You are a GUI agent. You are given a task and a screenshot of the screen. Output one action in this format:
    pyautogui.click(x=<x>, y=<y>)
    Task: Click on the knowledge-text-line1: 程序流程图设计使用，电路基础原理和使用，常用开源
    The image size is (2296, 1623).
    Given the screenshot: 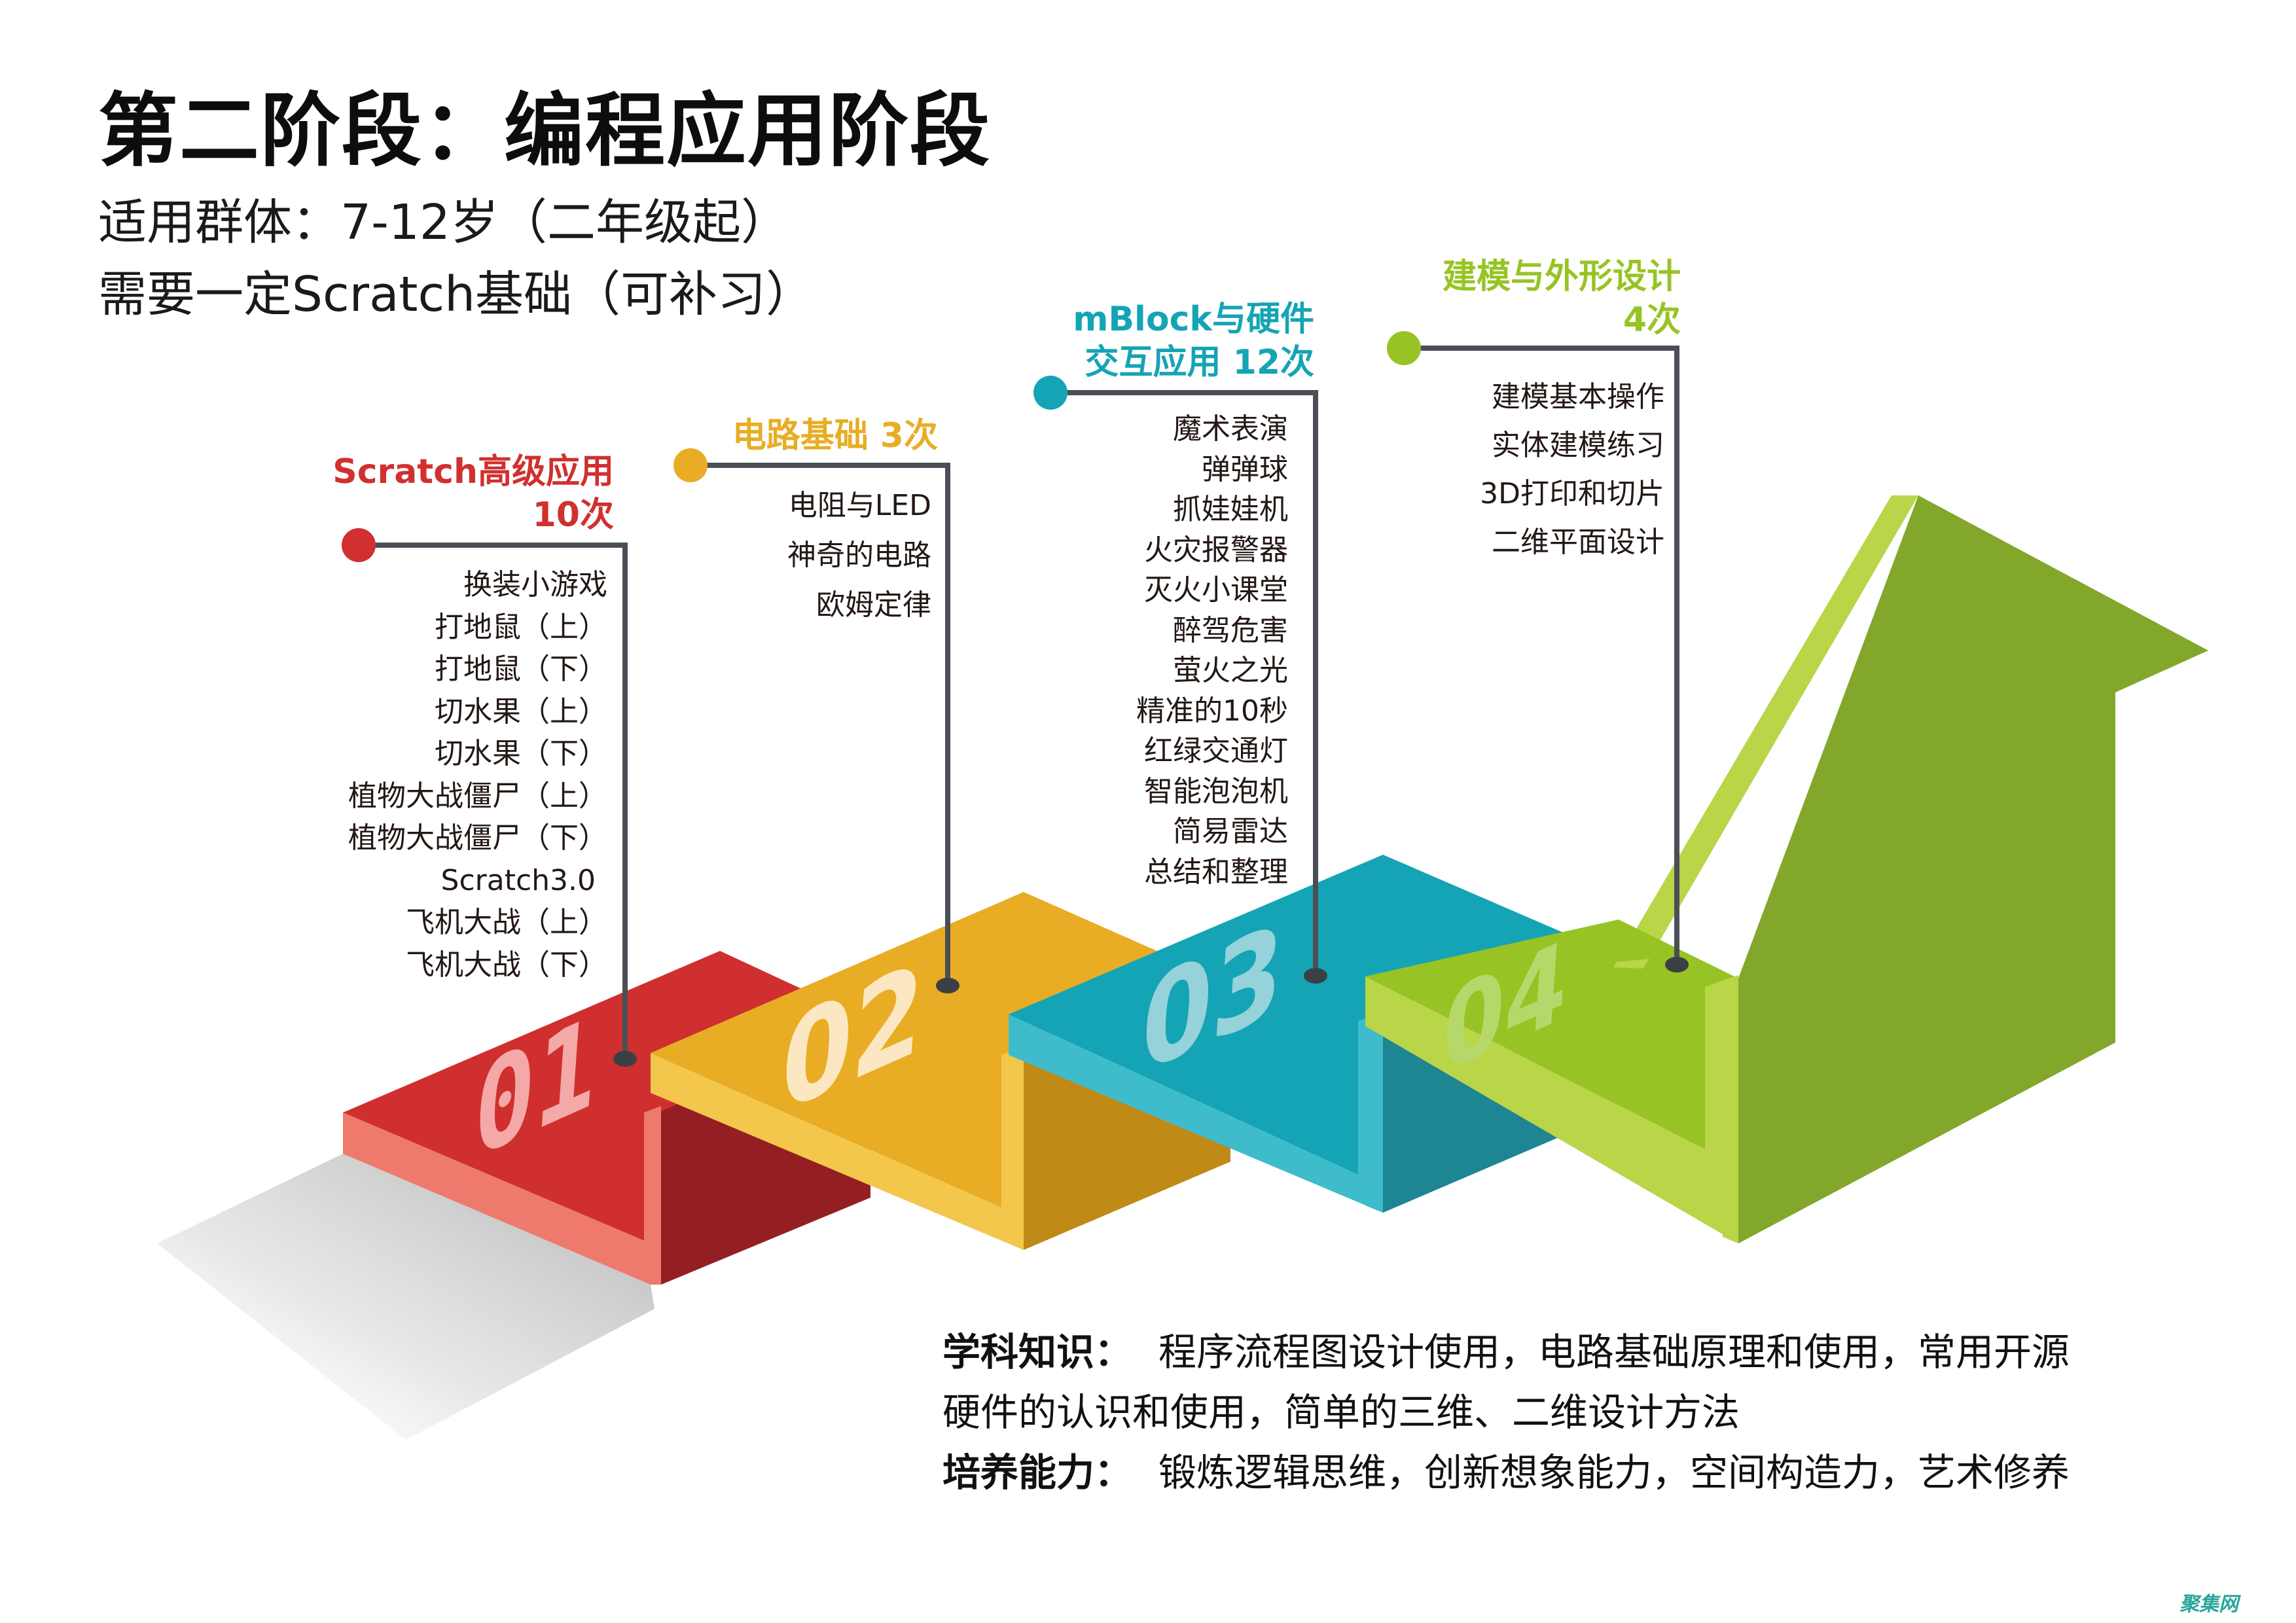 What is the action you would take?
    pyautogui.click(x=1614, y=1352)
    